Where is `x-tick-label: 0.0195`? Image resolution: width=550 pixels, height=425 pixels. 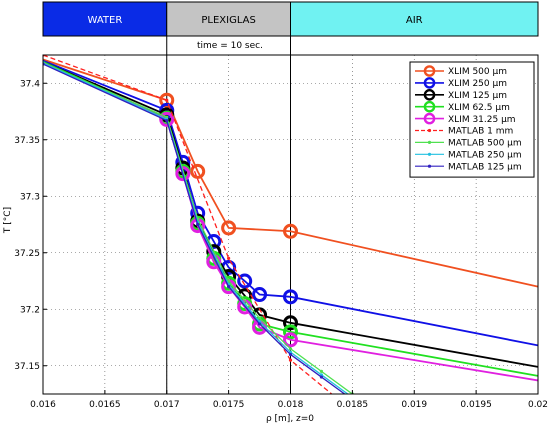 x-tick-label: 0.0195 is located at coordinates (476, 405).